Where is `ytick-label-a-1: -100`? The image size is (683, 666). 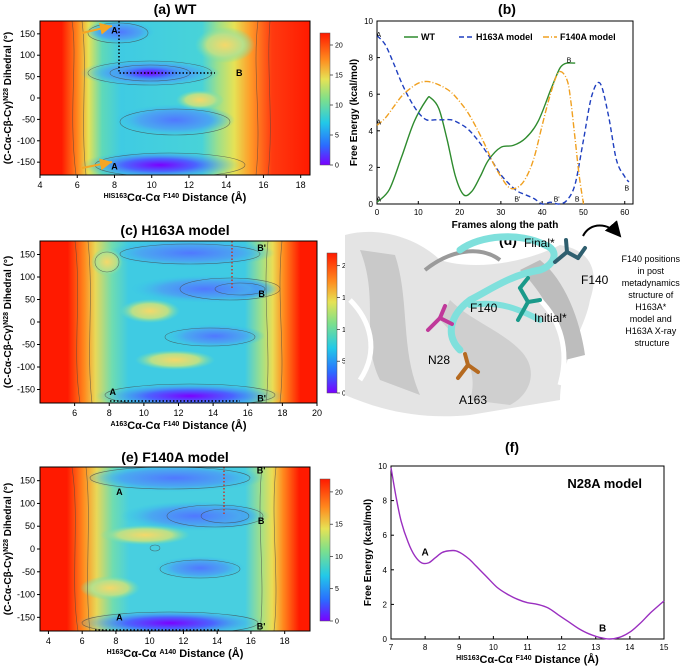 ytick-label-a-1: -100 is located at coordinates (26, 141).